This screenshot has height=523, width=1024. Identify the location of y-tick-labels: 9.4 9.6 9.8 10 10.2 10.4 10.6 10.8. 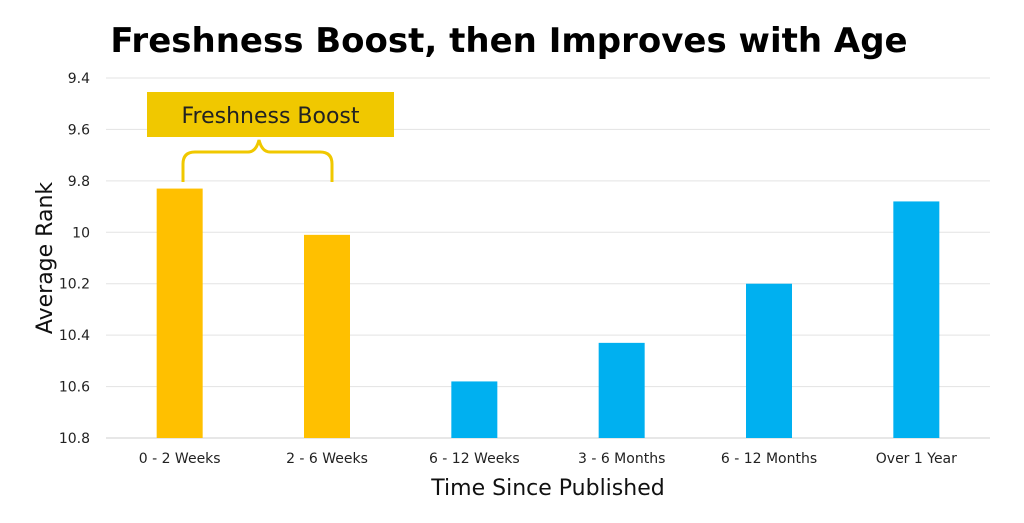
(74, 259).